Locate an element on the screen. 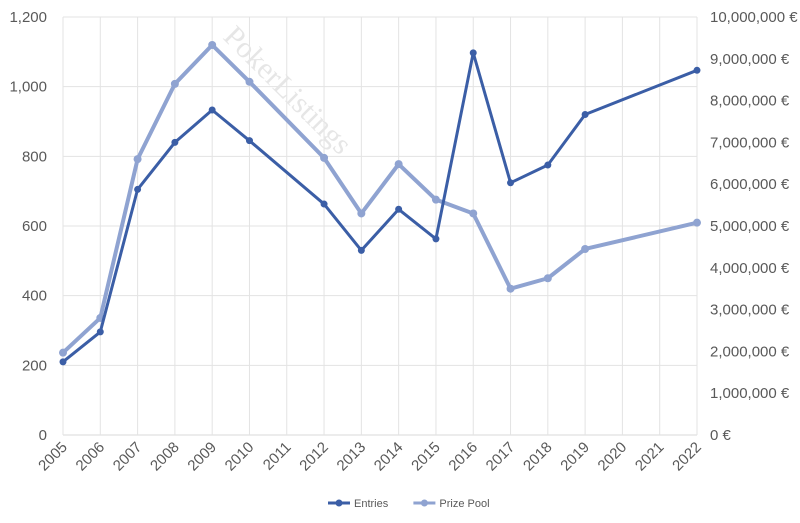  x-tick-label: 2007 is located at coordinates (128, 457).